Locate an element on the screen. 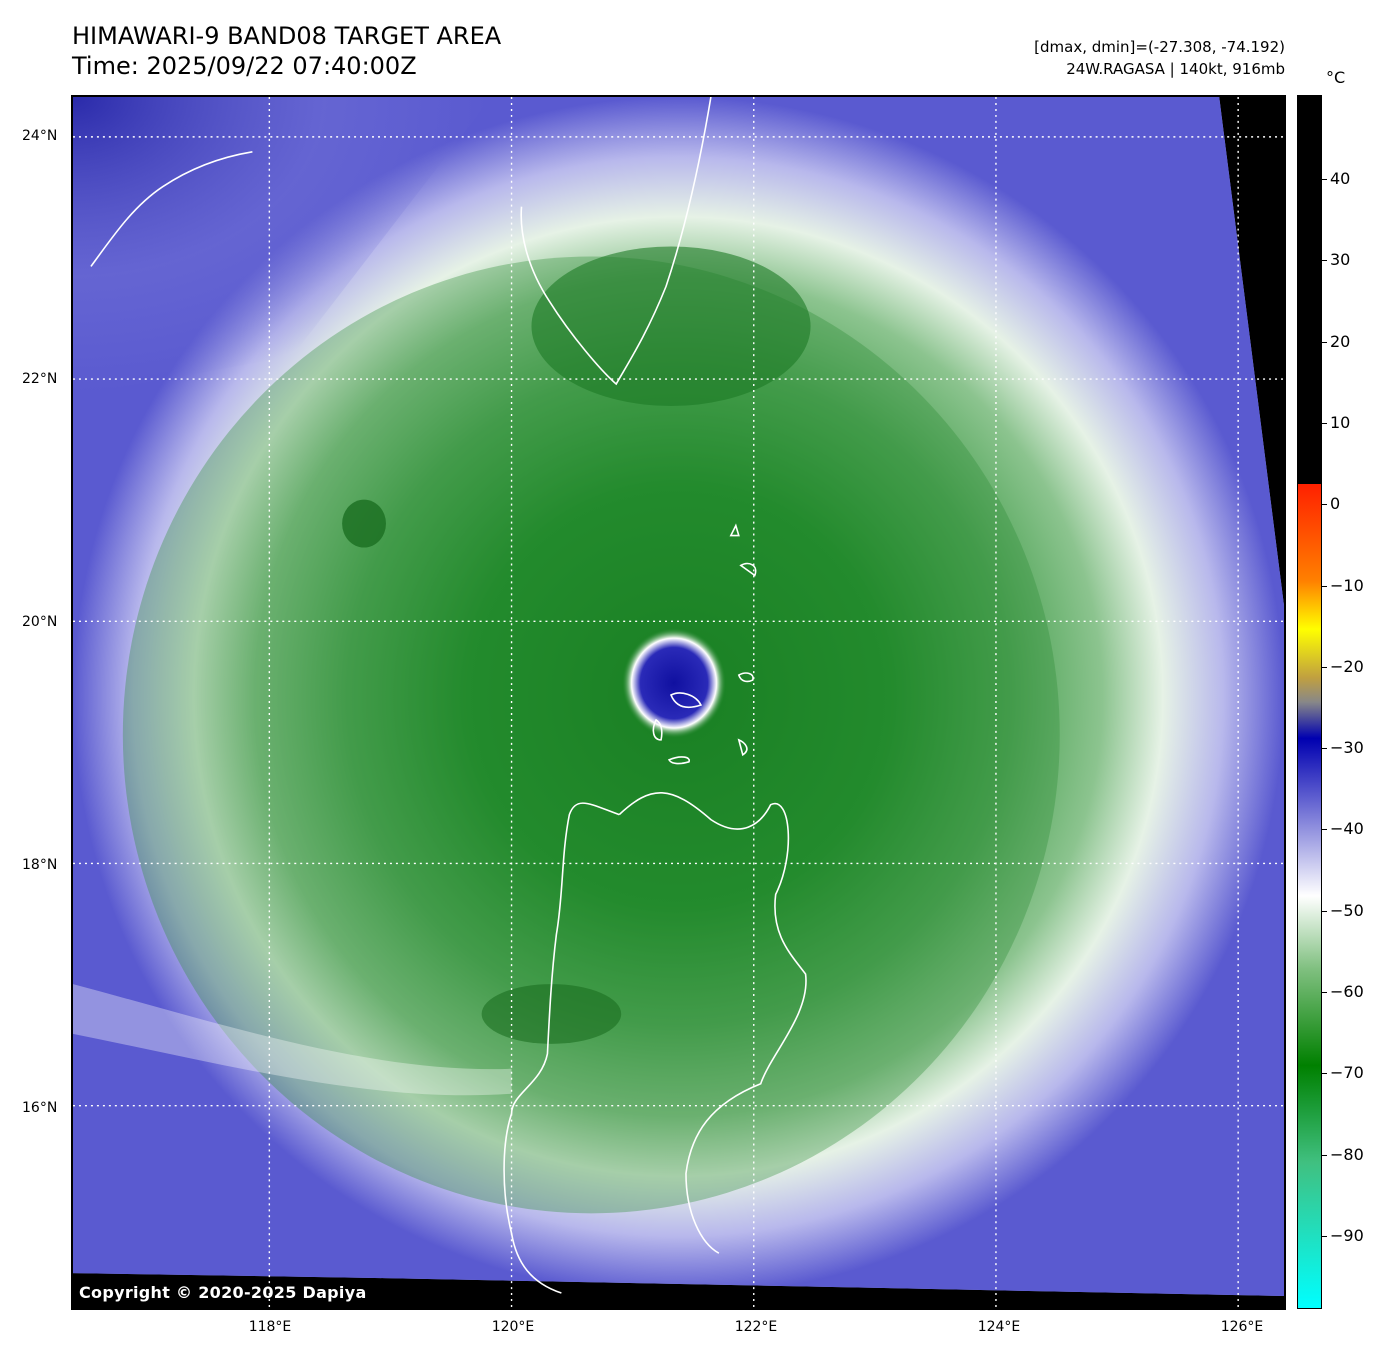  colorbar-tick-label: −90 is located at coordinates (1347, 1235).